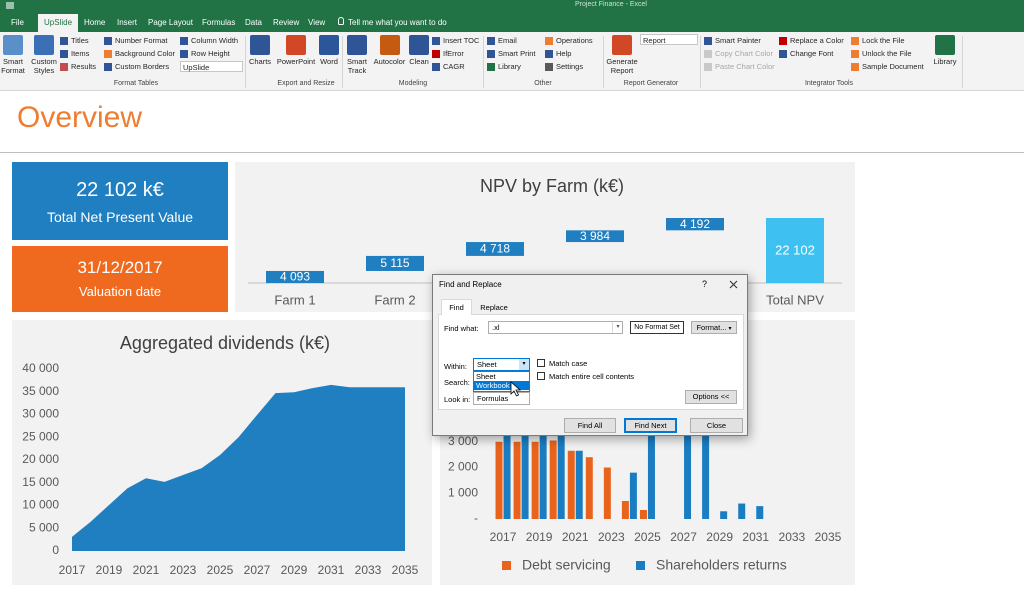  I want to click on ribbon-button: Column Width, so click(215, 40).